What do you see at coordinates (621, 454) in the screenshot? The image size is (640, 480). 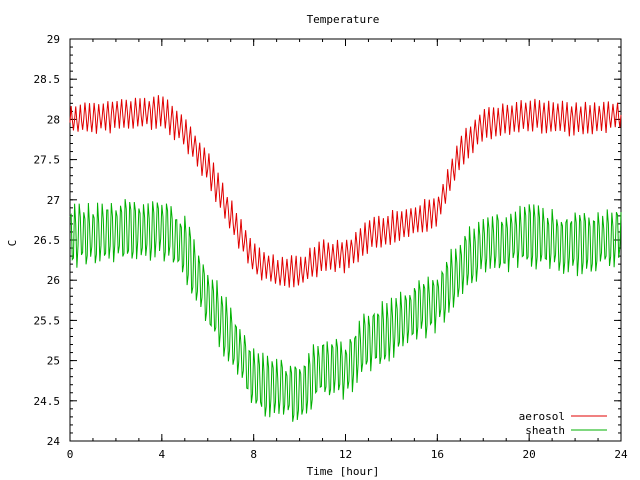 I see `x-tick-label: 24` at bounding box center [621, 454].